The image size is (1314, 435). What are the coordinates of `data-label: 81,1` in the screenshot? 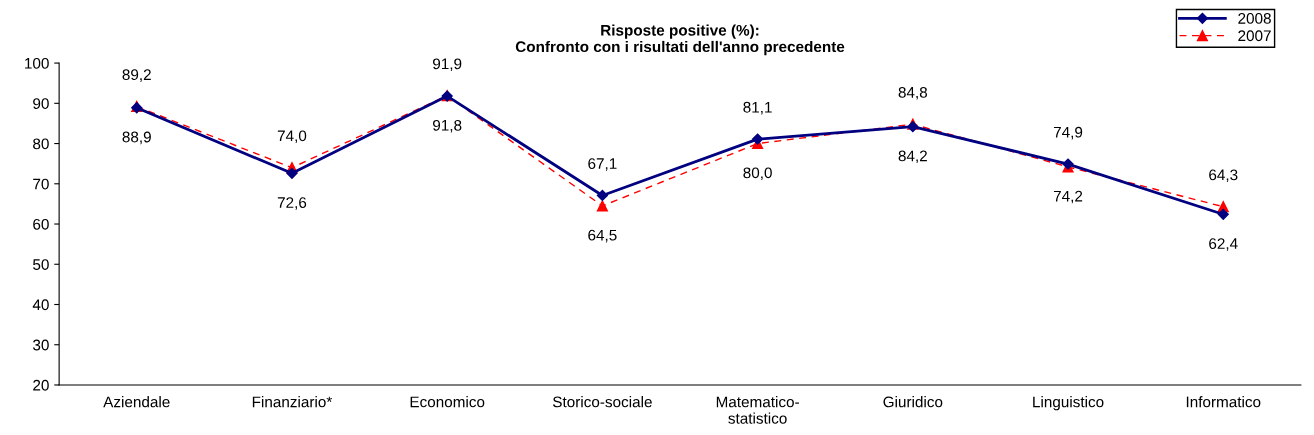 It's located at (757, 108).